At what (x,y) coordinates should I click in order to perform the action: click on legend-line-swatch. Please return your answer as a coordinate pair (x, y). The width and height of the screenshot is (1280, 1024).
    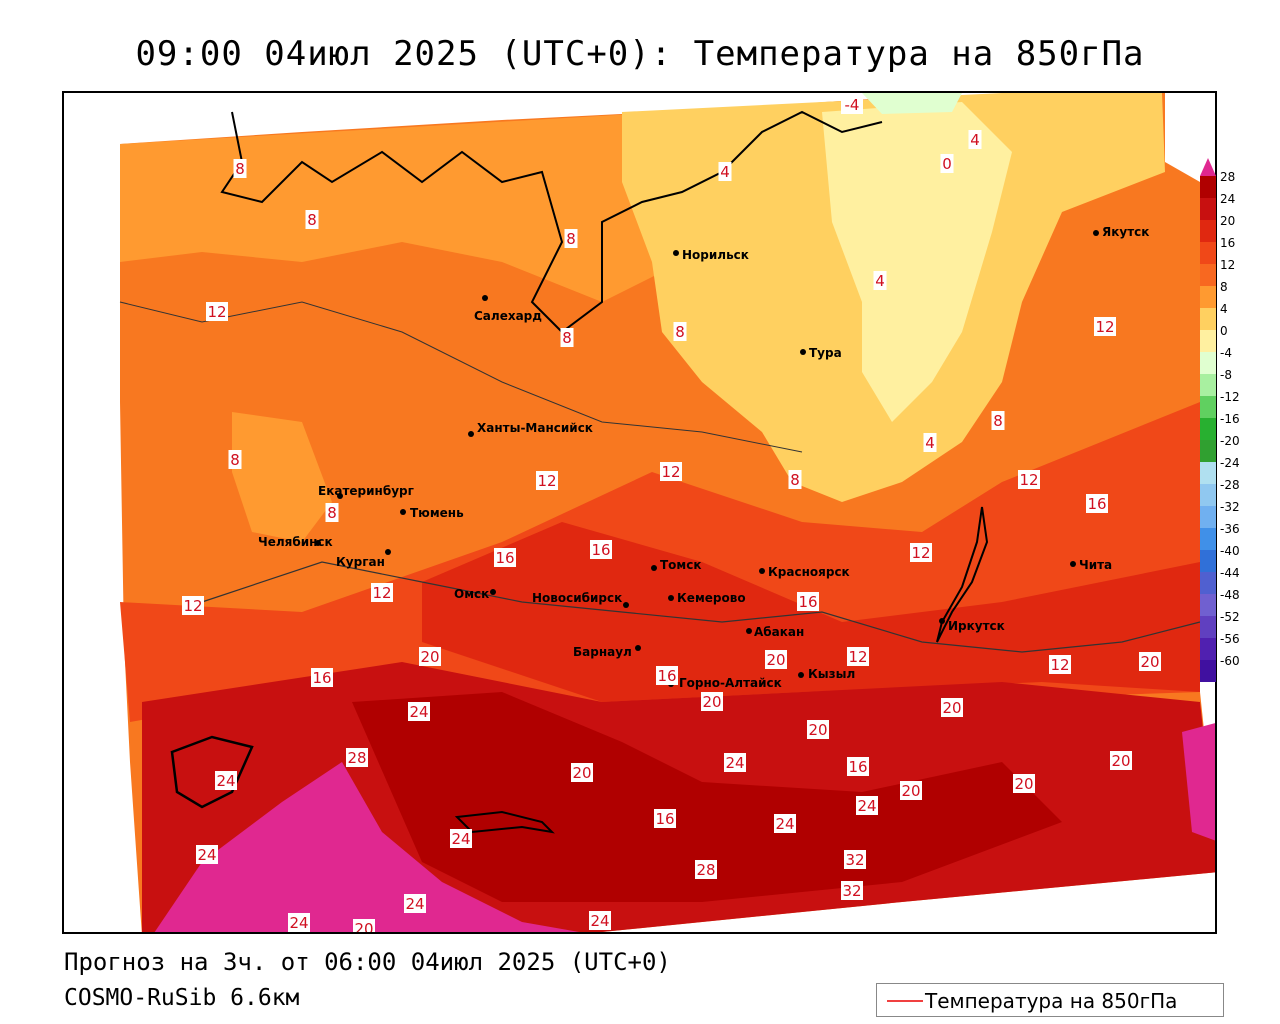
    Looking at the image, I should click on (905, 1001).